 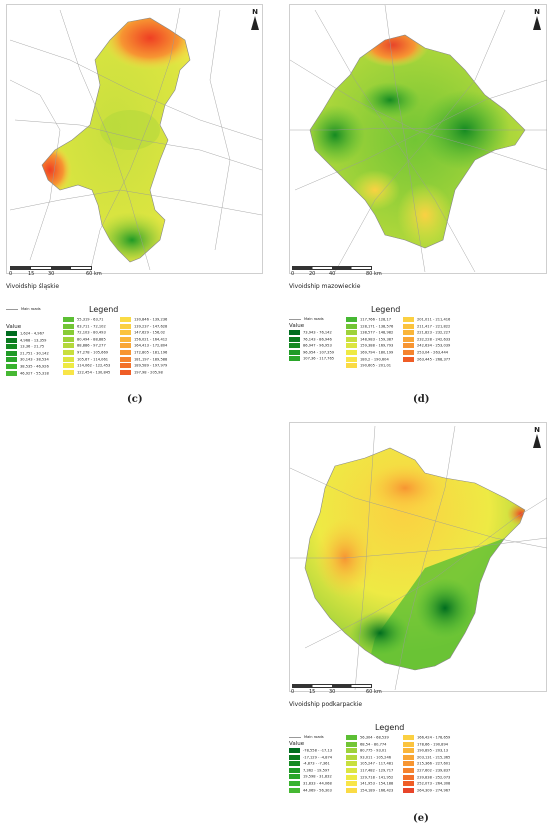 What do you see at coordinates (143, 353) in the screenshot?
I see `legend-class: 172,805 - 181,196` at bounding box center [143, 353].